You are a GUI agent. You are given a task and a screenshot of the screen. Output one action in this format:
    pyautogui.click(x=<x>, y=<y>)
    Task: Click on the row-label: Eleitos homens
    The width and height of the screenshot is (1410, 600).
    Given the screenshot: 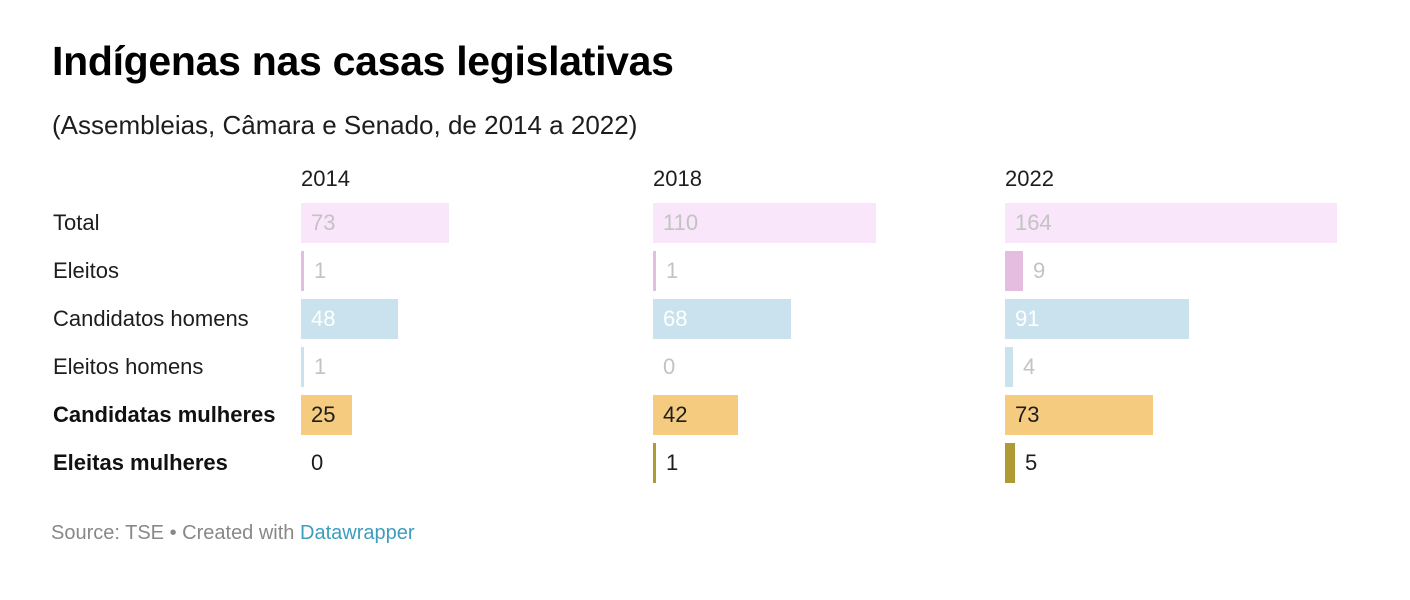 What is the action you would take?
    pyautogui.click(x=128, y=366)
    